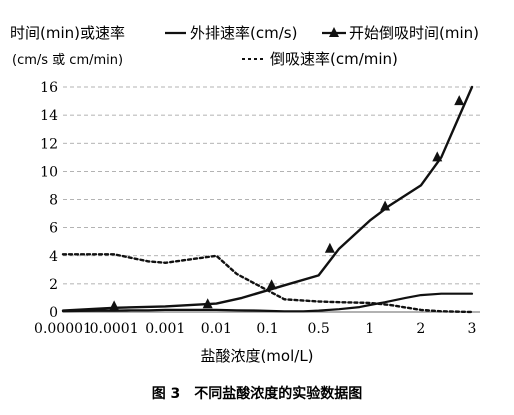 The width and height of the screenshot is (514, 415). Describe the element at coordinates (49, 144) in the screenshot. I see `y-tick-label: 12` at that location.